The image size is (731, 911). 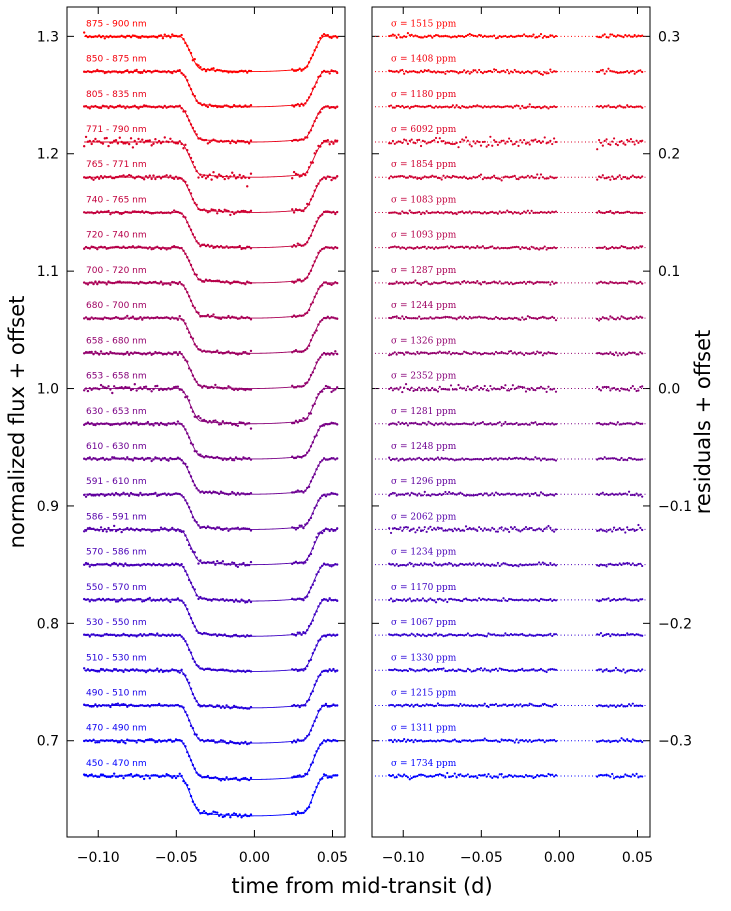 I want to click on left-y-tick-label: 1.1, so click(x=48, y=272).